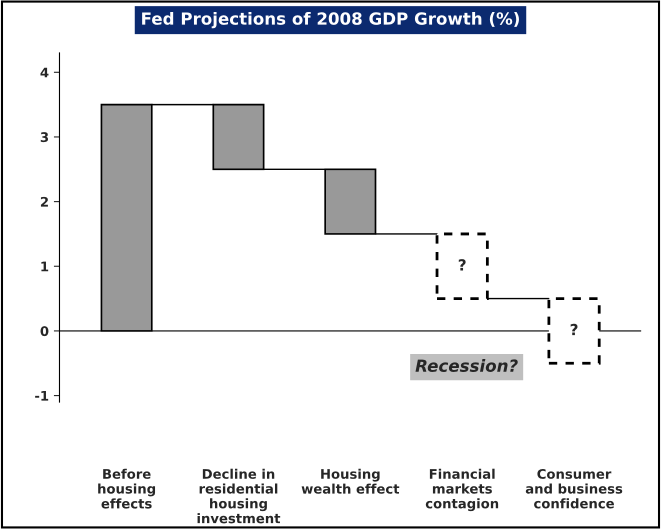  What do you see at coordinates (467, 365) in the screenshot?
I see `annotation: Recession?` at bounding box center [467, 365].